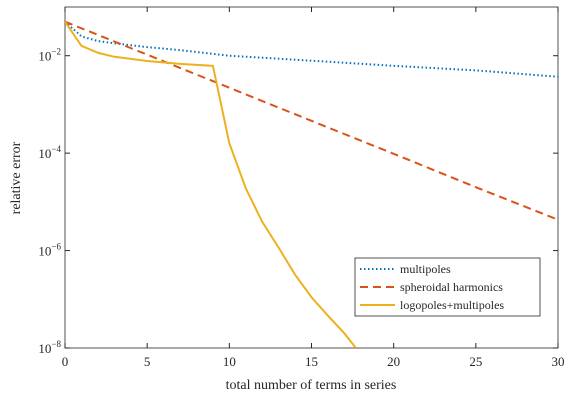 This screenshot has width=568, height=394. I want to click on y-tick-label: 10⁻⁴, so click(49, 152).